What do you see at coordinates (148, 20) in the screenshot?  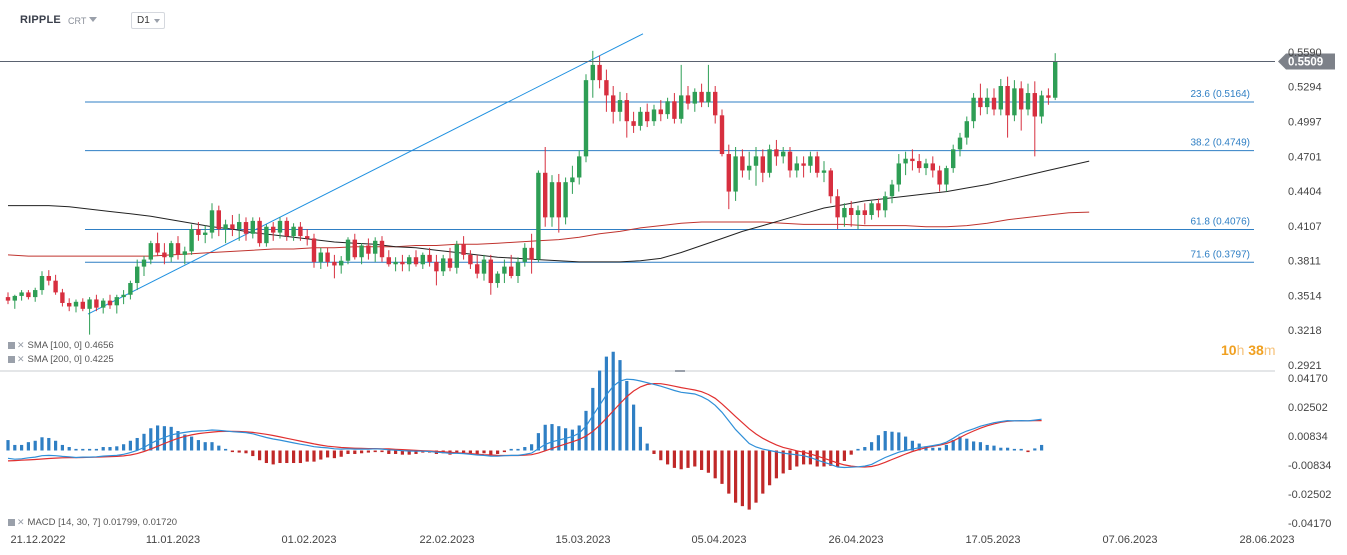 I see `timeframe-selector: D1` at bounding box center [148, 20].